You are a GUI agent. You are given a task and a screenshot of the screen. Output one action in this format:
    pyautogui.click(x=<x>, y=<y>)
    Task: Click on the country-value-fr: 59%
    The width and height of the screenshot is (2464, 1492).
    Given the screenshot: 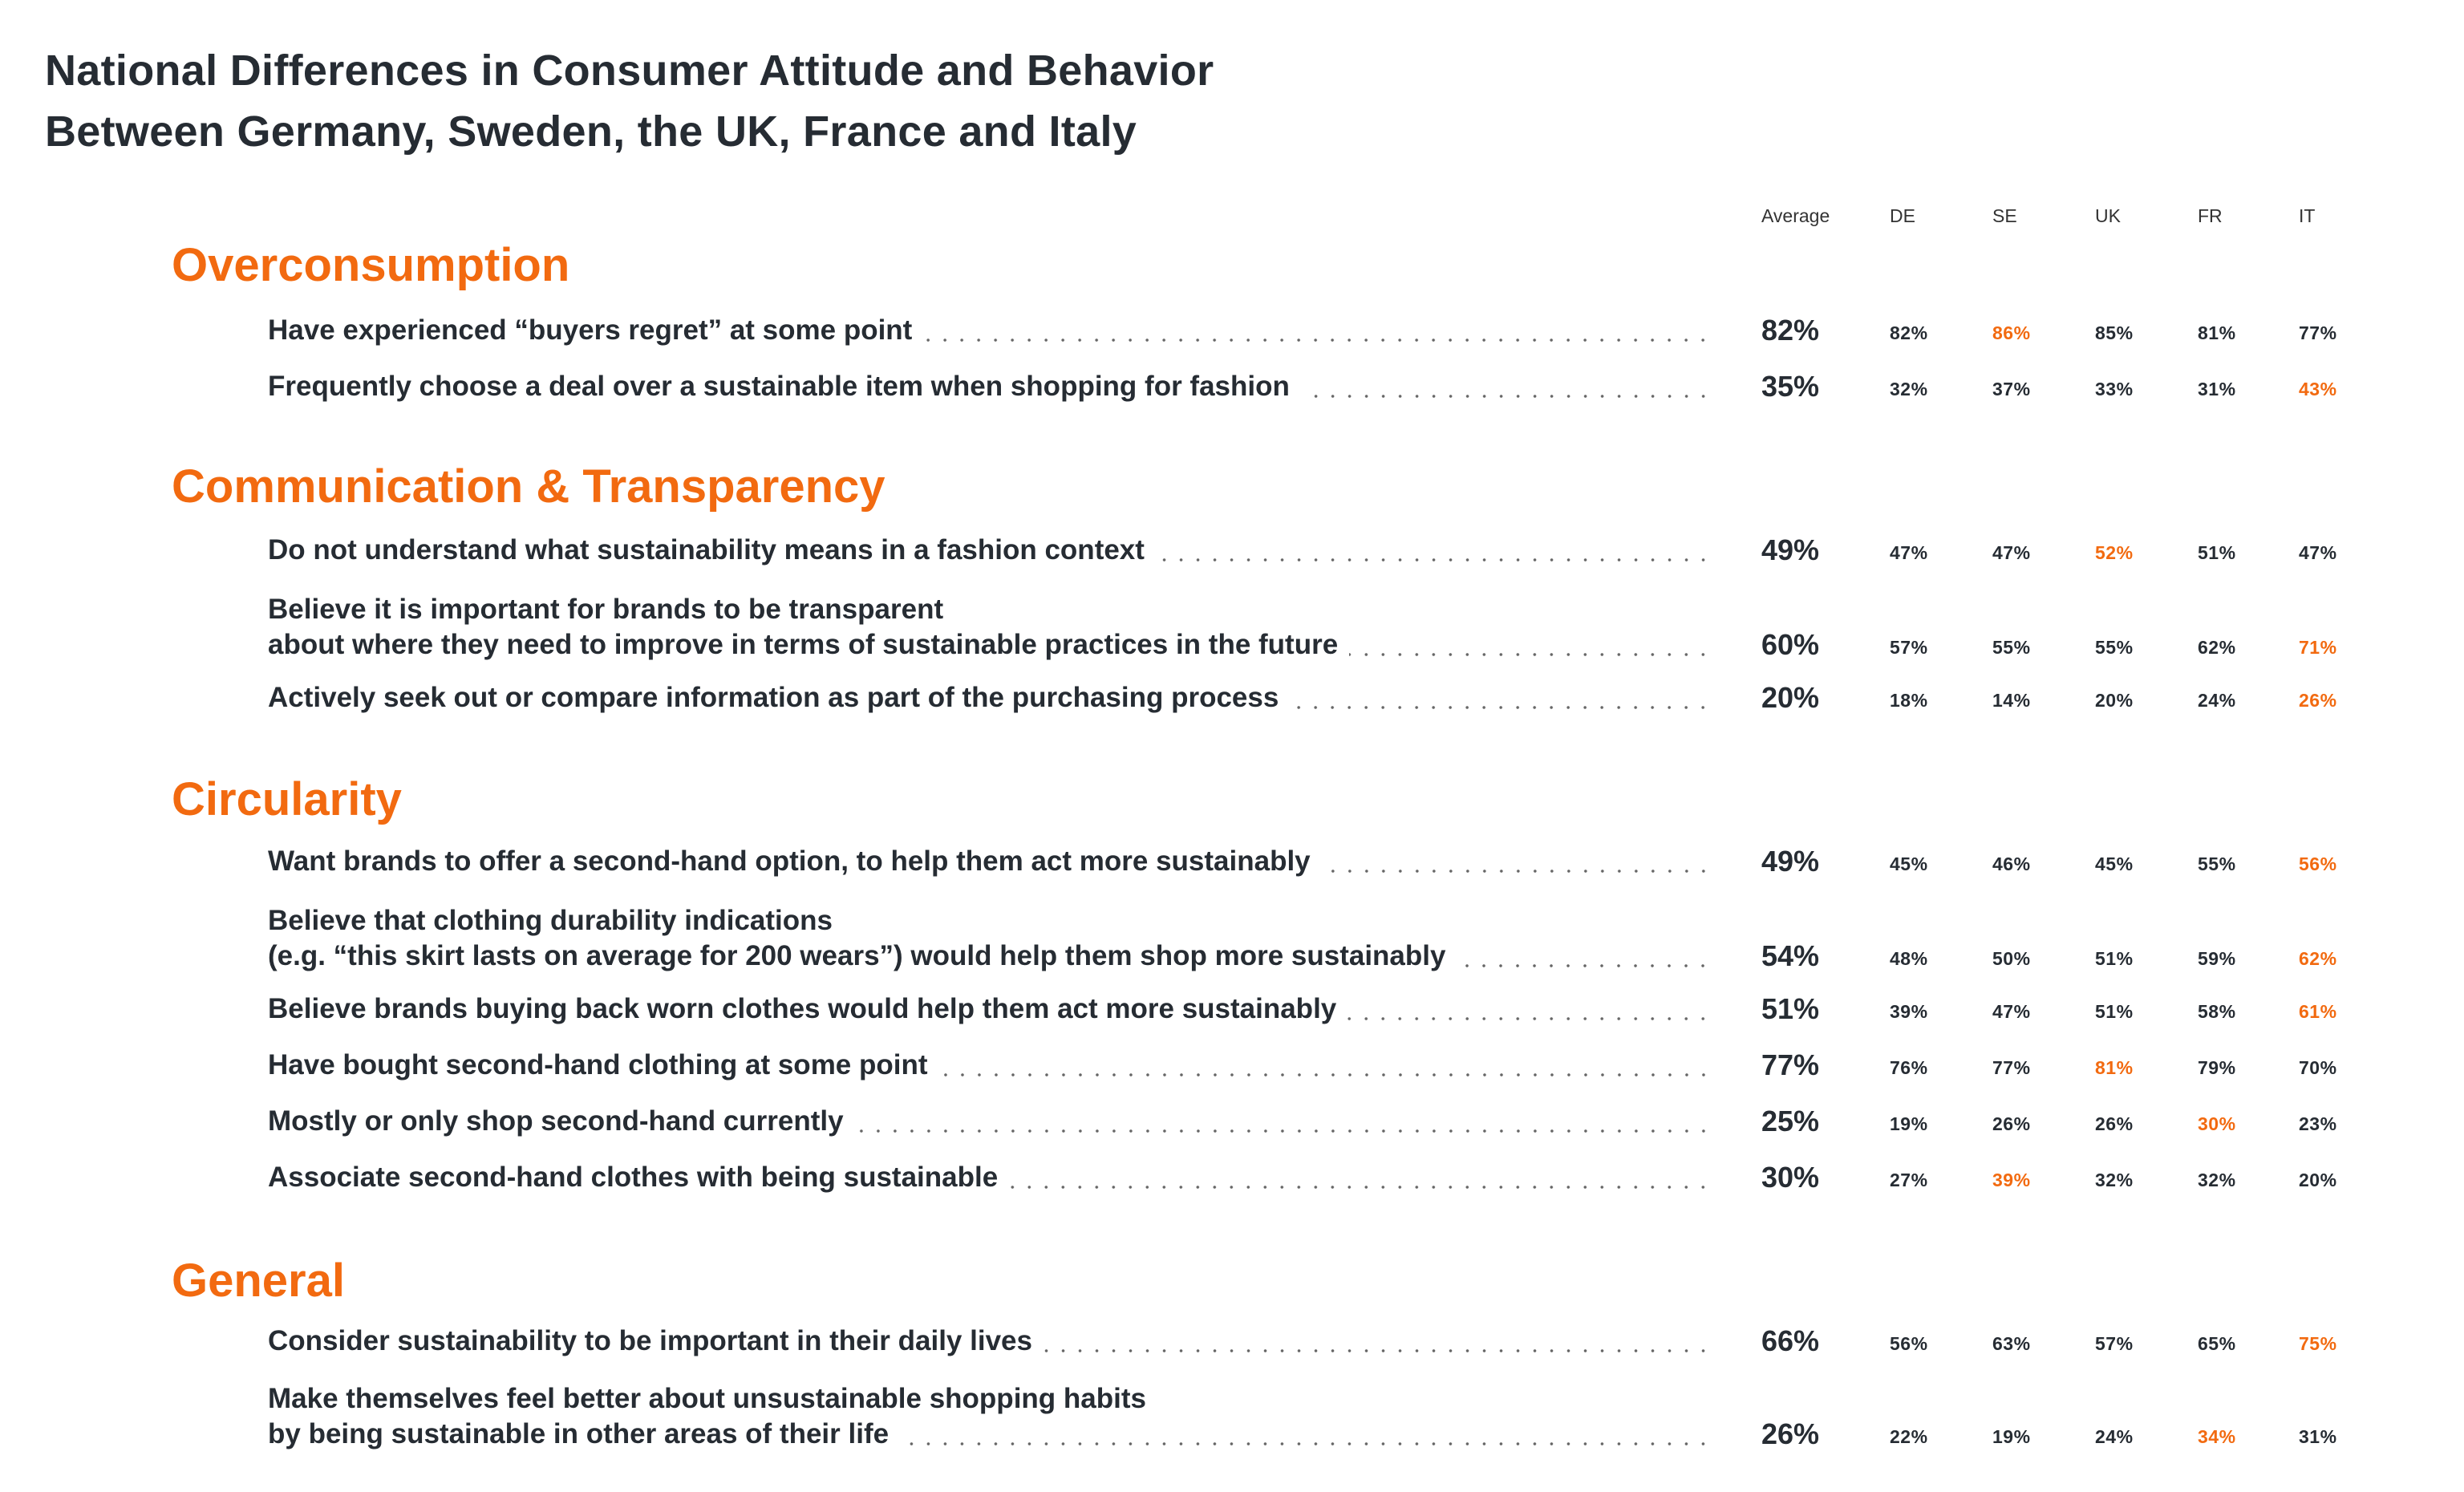 What is the action you would take?
    pyautogui.click(x=2217, y=958)
    